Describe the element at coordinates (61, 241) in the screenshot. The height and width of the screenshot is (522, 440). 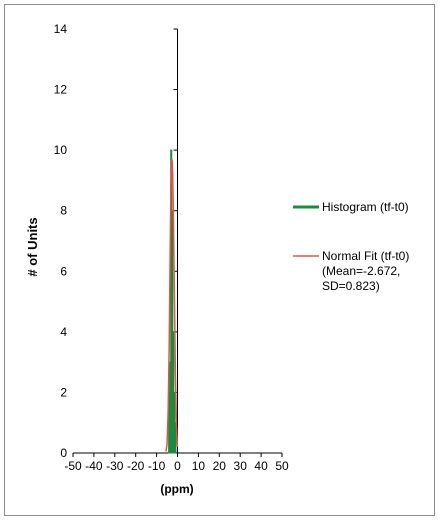
I see `y-tick-labels: 0 2 4 6 8 10 12 14` at that location.